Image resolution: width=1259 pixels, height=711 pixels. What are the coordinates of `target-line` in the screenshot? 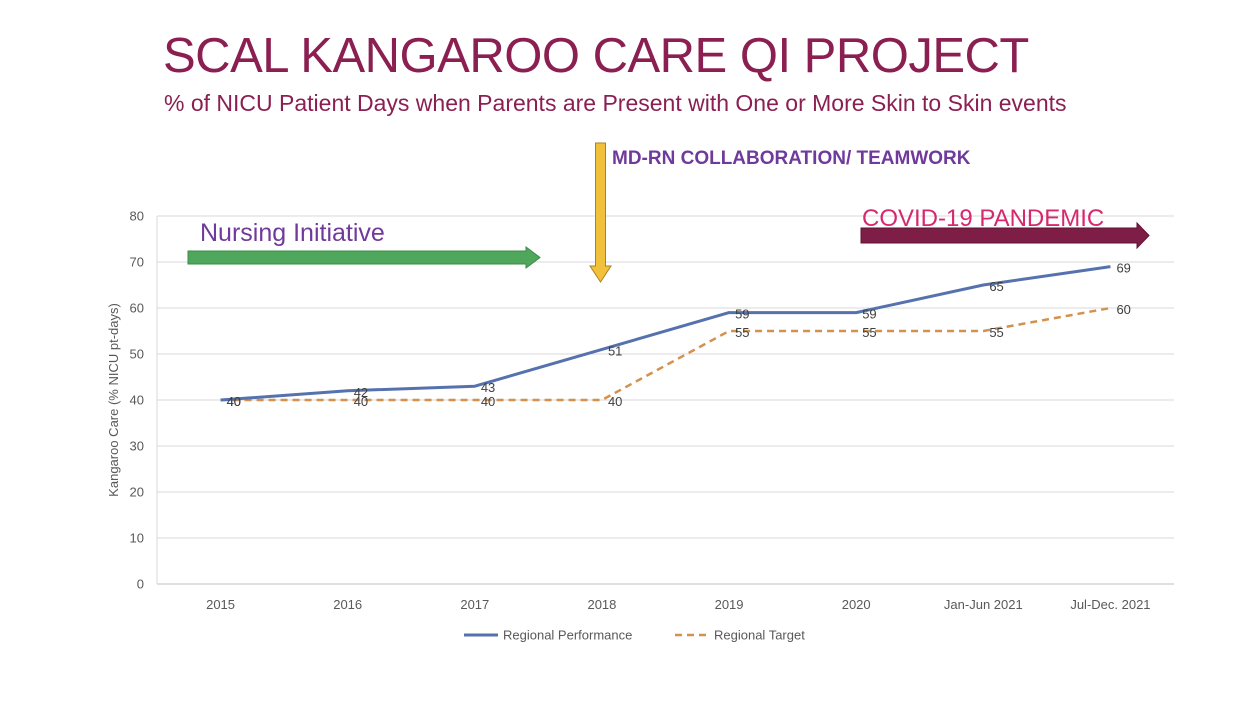 It's located at (665, 354).